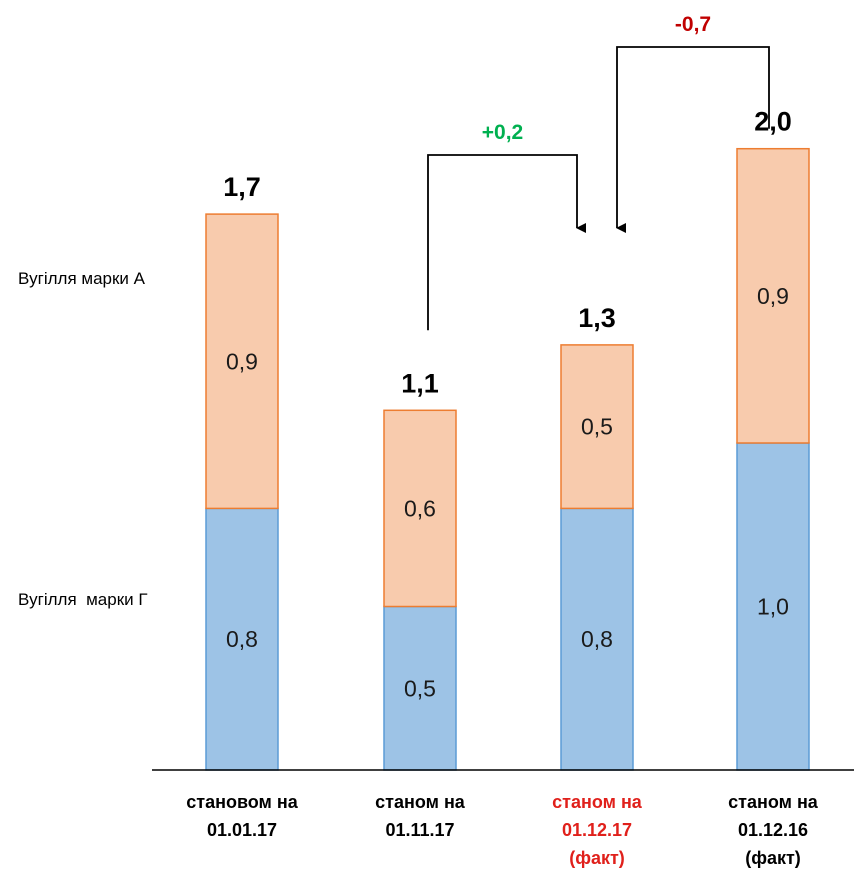 The width and height of the screenshot is (854, 873). Describe the element at coordinates (773, 830) in the screenshot. I see `category-label: станом на 01.12.16 (факт)` at that location.